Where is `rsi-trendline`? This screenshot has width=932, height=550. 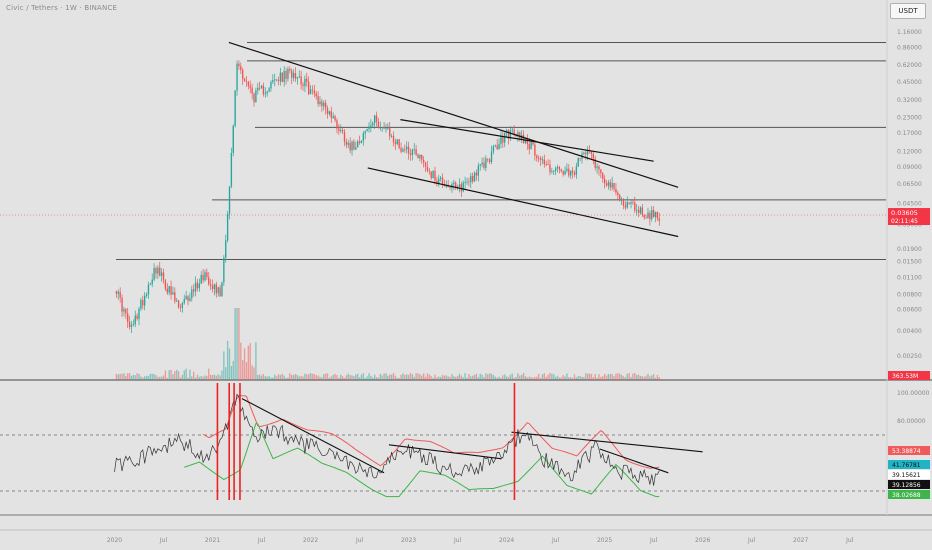 rsi-trendline is located at coordinates (445, 452).